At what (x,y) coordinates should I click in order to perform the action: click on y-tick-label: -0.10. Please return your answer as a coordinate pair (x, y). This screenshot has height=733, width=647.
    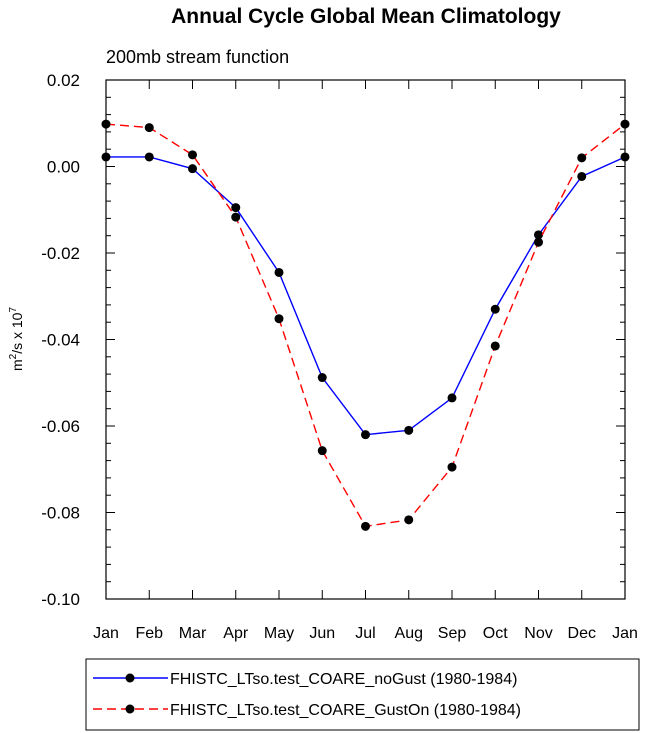
    Looking at the image, I should click on (60, 599).